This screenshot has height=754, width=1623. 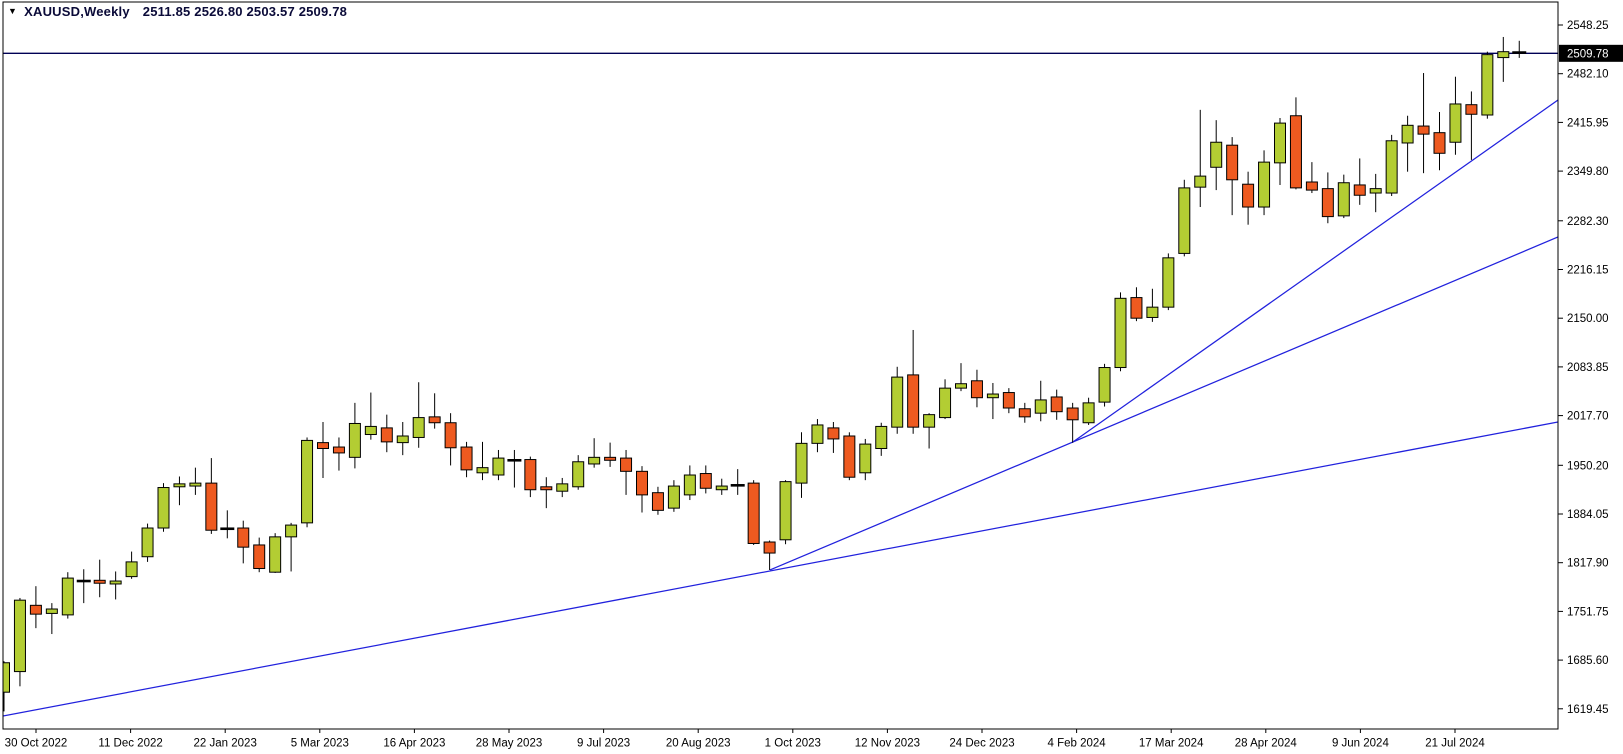 What do you see at coordinates (36, 744) in the screenshot?
I see `date-axis-label: 30 Oct 2022` at bounding box center [36, 744].